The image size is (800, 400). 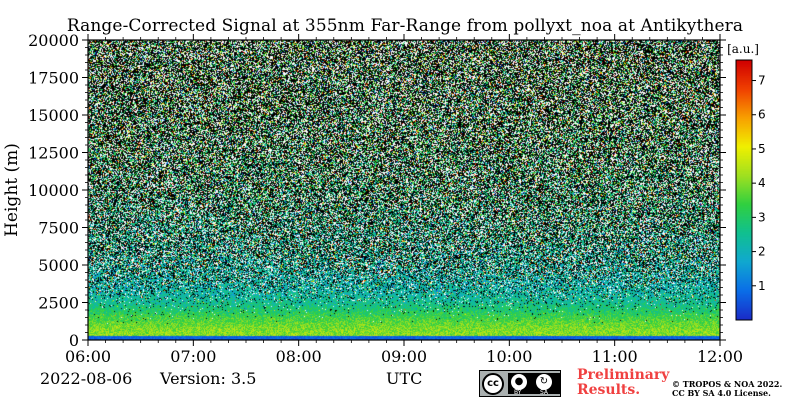 I want to click on copyright-line-2: CC BY SA 4.0 License., so click(x=721, y=393).